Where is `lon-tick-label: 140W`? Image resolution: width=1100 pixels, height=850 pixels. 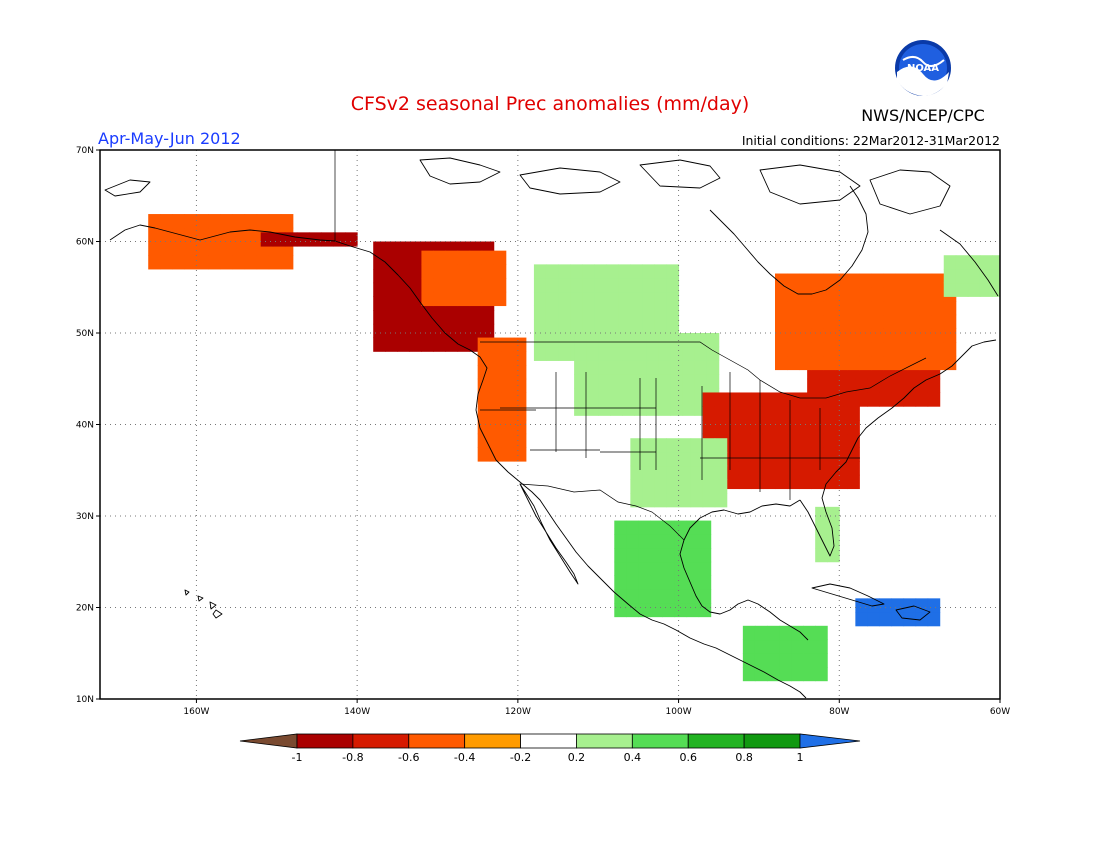
lon-tick-label: 140W is located at coordinates (357, 712).